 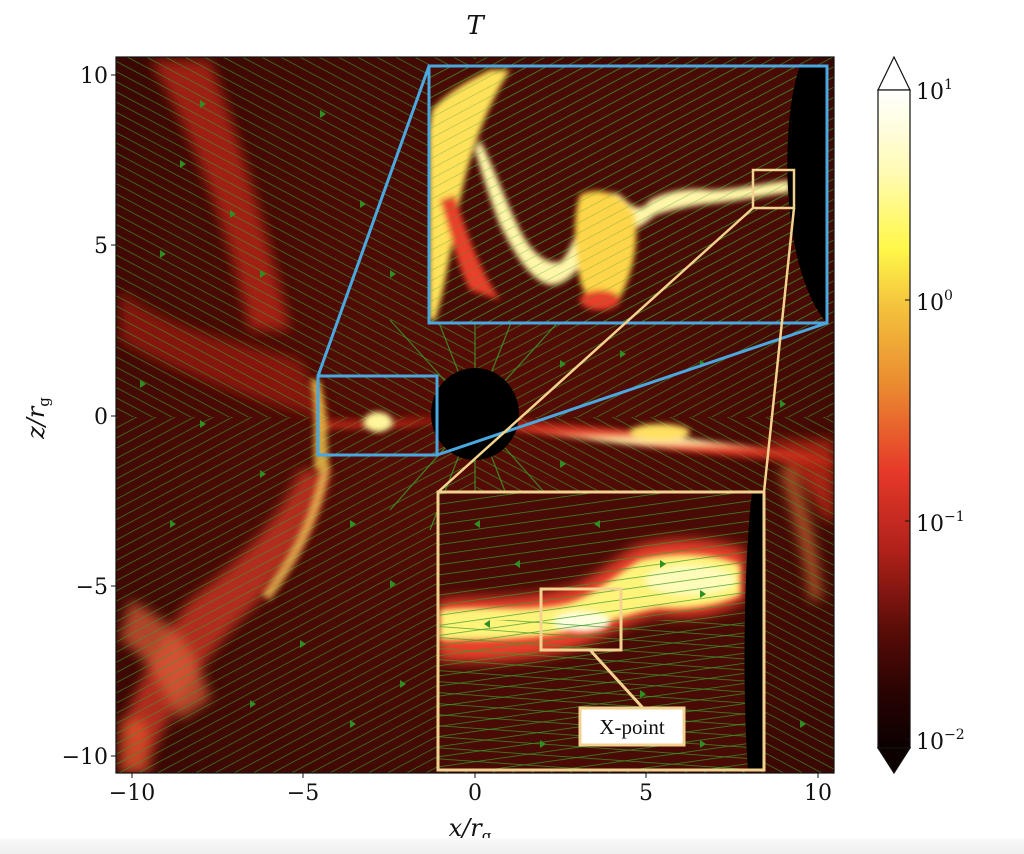 What do you see at coordinates (818, 793) in the screenshot?
I see `x-tick-label: 10` at bounding box center [818, 793].